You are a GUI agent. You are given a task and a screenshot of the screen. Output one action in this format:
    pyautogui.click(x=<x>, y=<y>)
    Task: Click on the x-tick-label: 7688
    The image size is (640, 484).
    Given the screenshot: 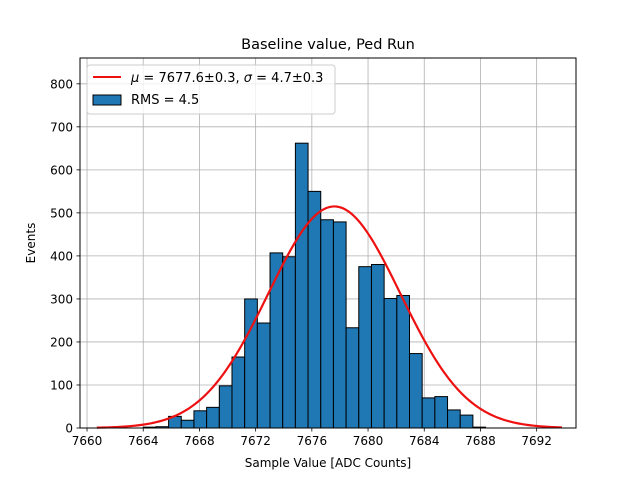 What is the action you would take?
    pyautogui.click(x=480, y=441)
    